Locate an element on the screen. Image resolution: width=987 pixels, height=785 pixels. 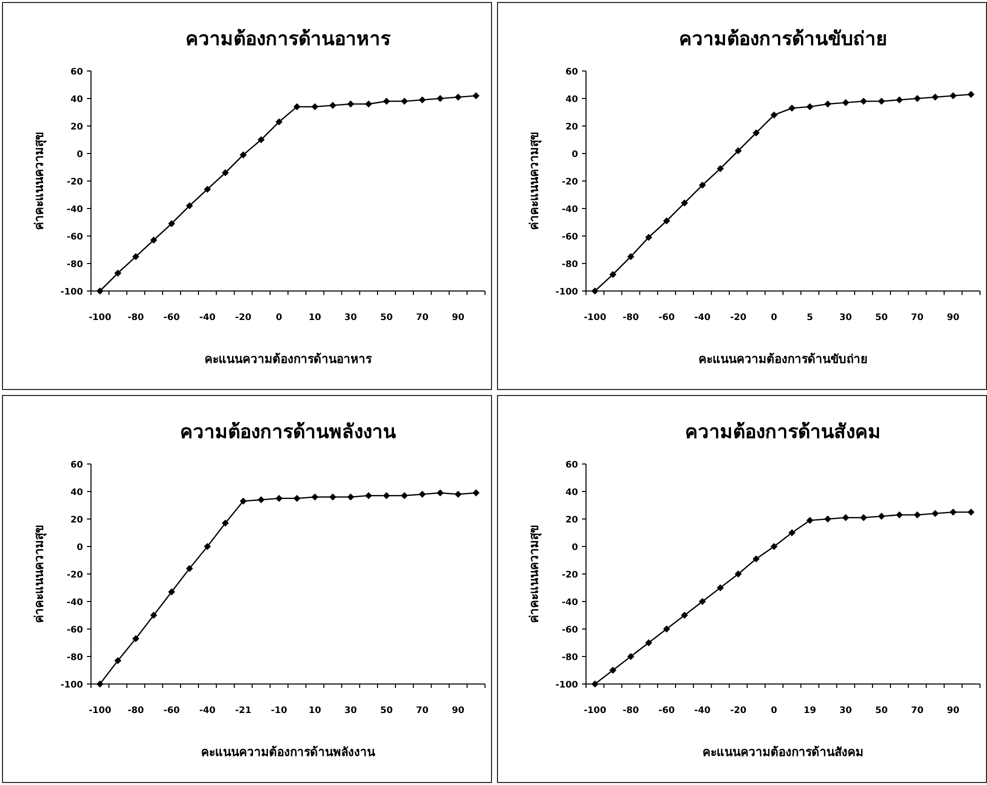
x-tick-label: -10 is located at coordinates (279, 711).